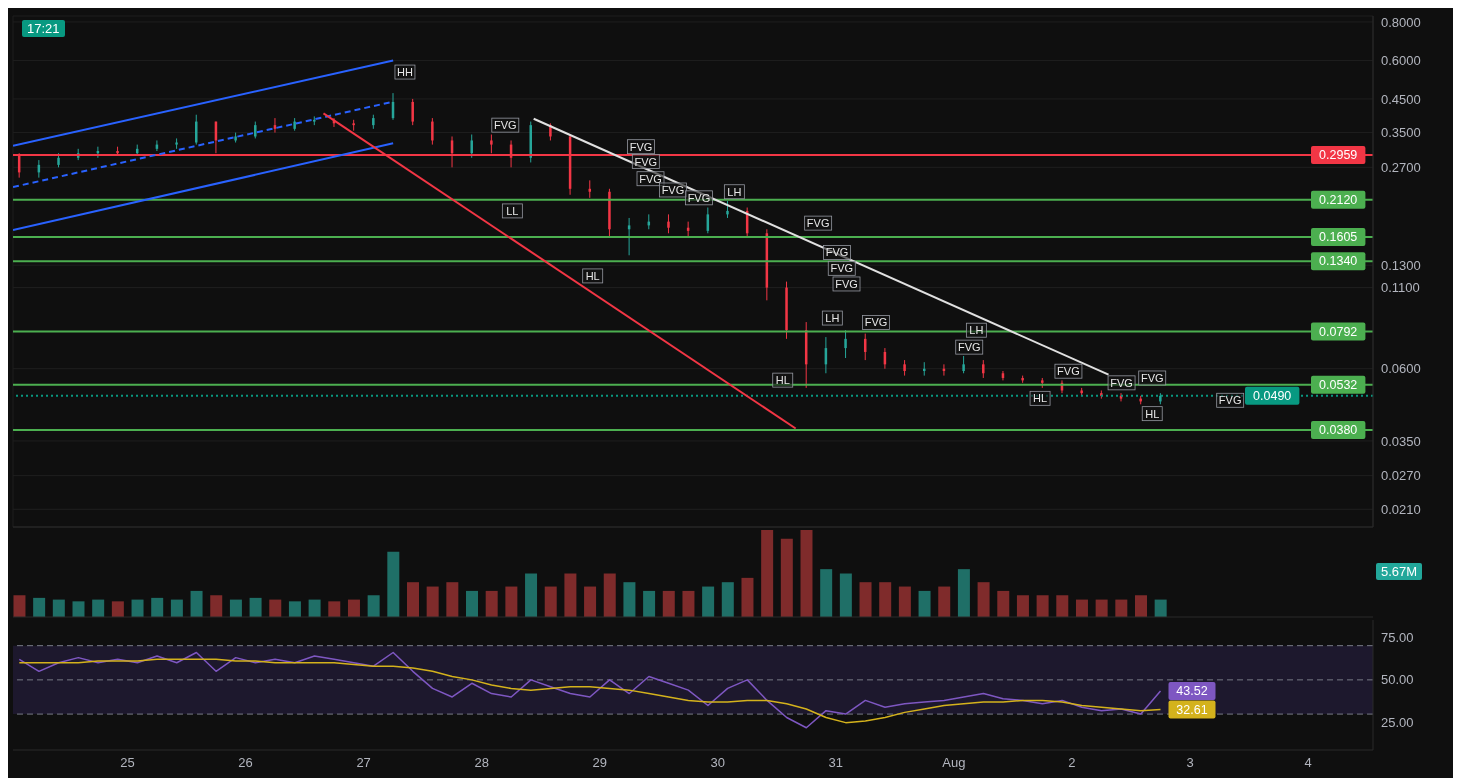 Image resolution: width=1461 pixels, height=782 pixels. I want to click on y-tick-label: 0.3500, so click(1401, 133).